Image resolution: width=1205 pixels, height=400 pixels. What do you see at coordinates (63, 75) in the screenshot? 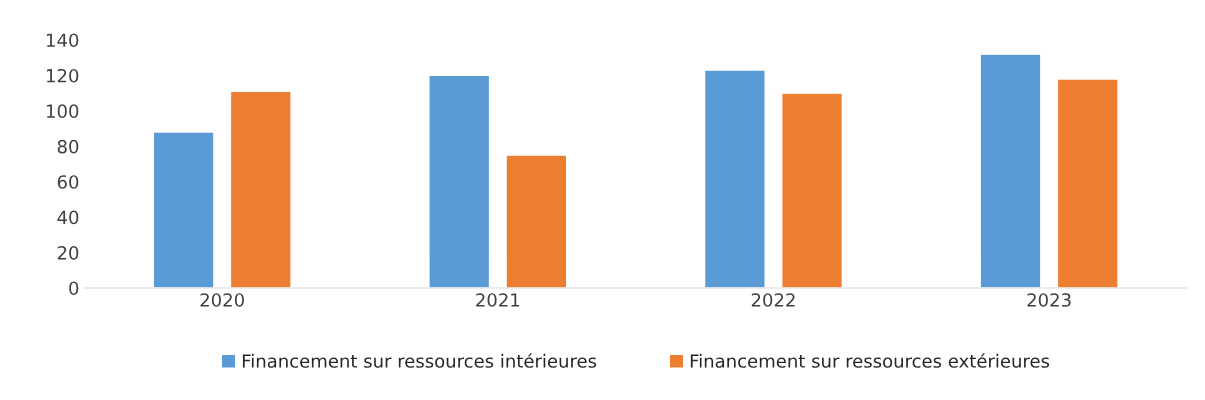
I see `y-tick-label: 120` at bounding box center [63, 75].